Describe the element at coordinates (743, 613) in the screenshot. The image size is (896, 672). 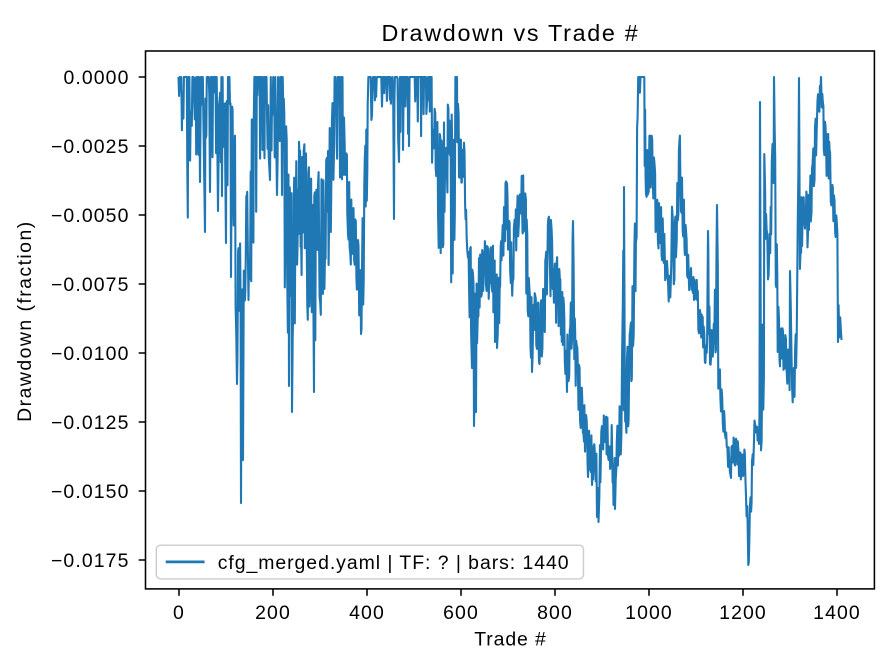
I see `svg-text: 1200` at that location.